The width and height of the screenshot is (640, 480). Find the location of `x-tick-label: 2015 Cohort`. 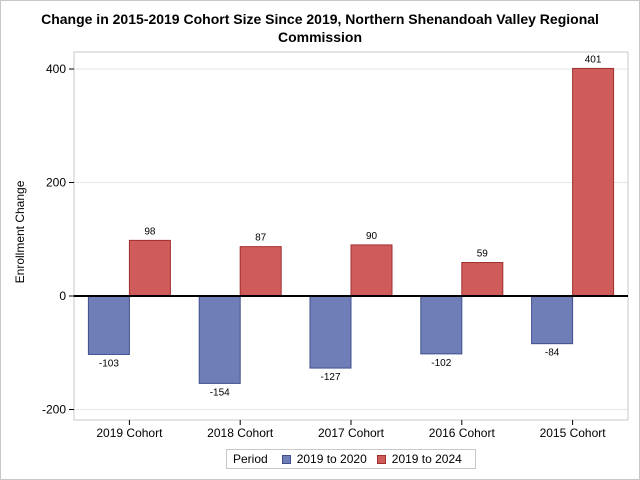

x-tick-label: 2015 Cohort is located at coordinates (573, 433).